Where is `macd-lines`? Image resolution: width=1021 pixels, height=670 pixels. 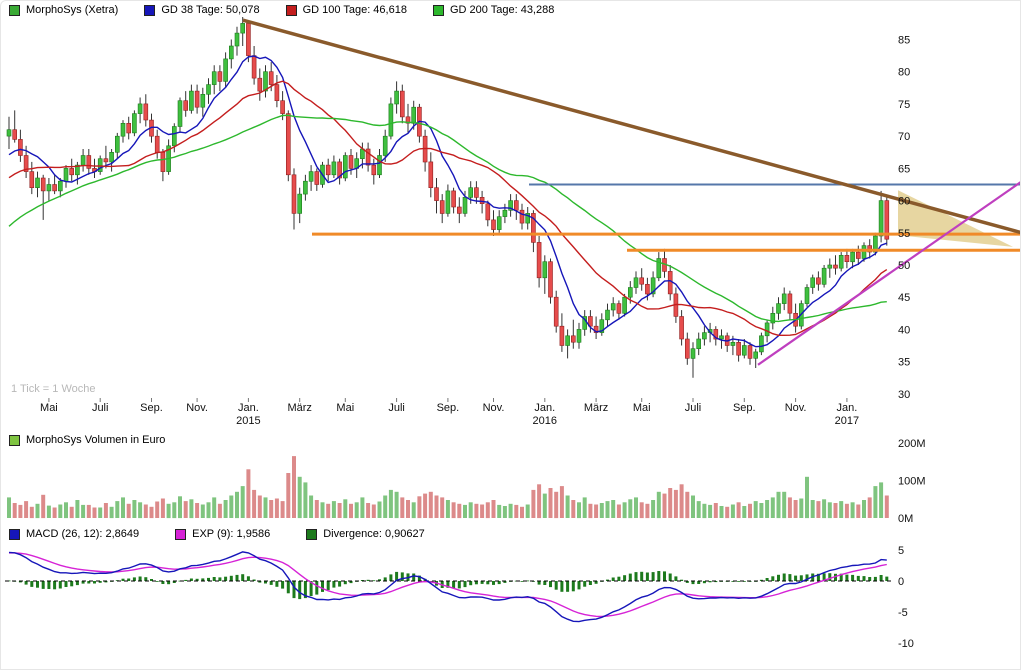
macd-lines is located at coordinates (447, 587).